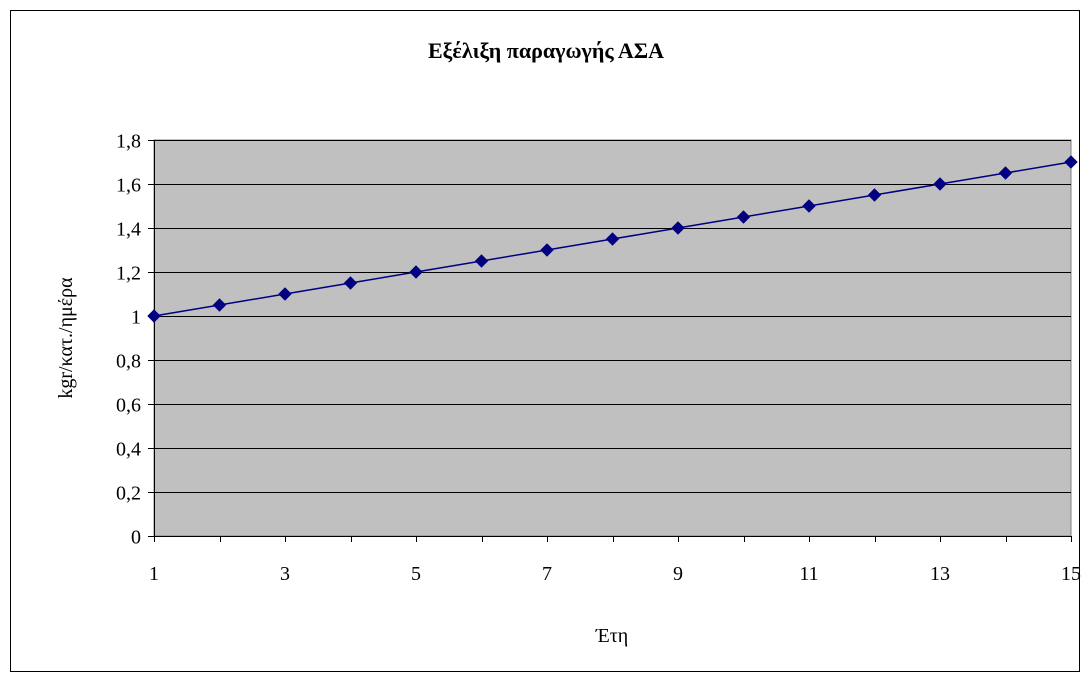 The height and width of the screenshot is (684, 1092). Describe the element at coordinates (128, 494) in the screenshot. I see `y-tick-label-1: 0,2` at that location.